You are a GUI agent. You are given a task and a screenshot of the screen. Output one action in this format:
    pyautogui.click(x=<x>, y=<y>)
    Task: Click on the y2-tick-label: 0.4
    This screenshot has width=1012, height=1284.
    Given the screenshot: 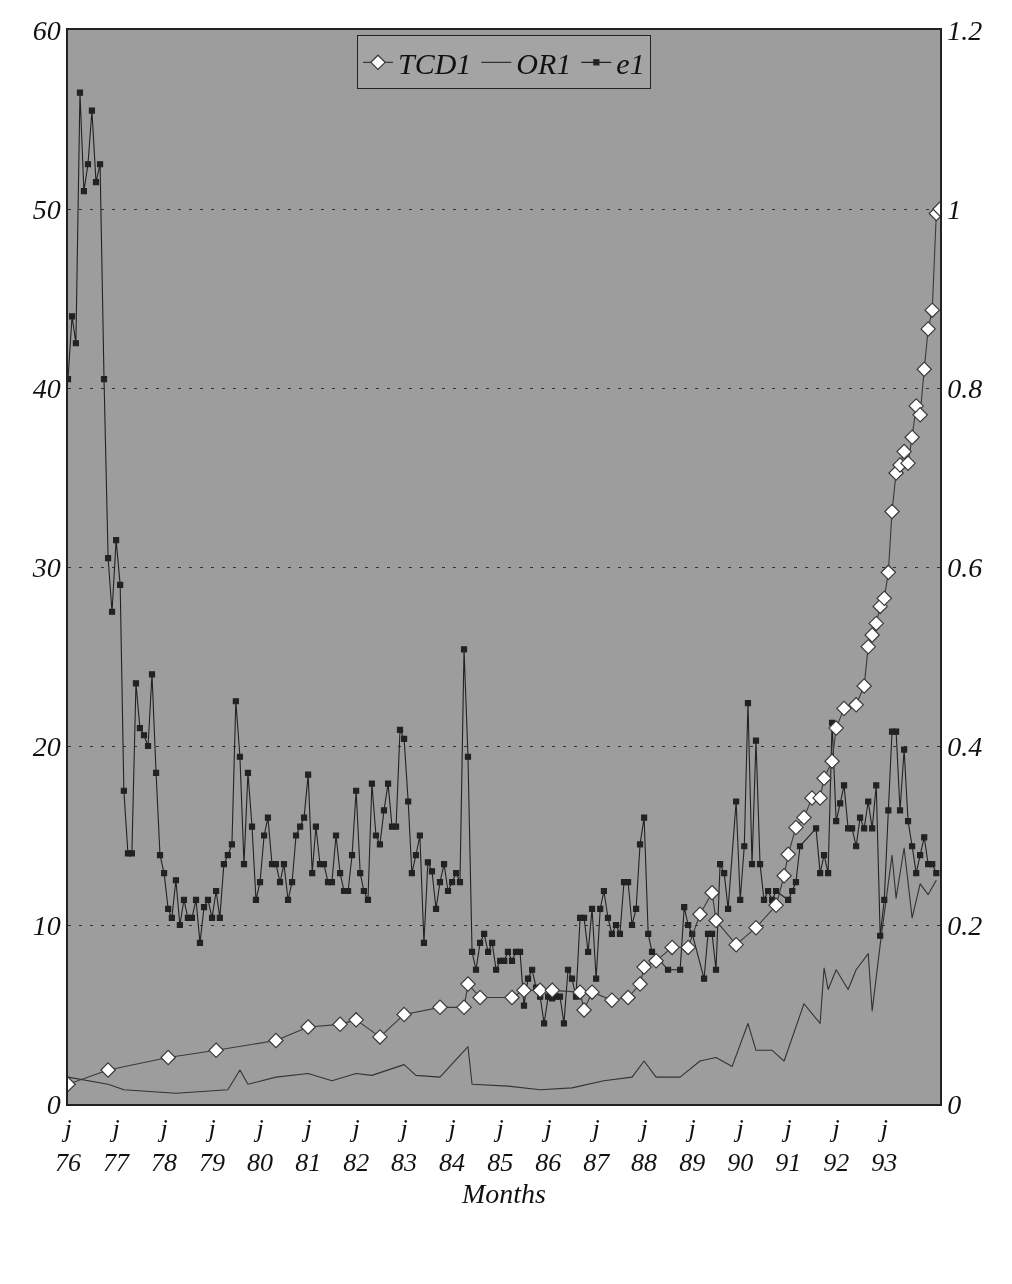 What is the action you would take?
    pyautogui.click(x=965, y=746)
    